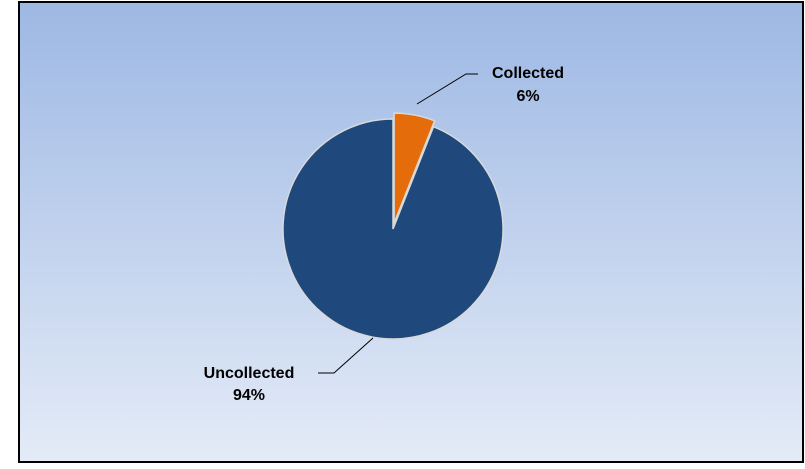 This screenshot has width=805, height=469. Describe the element at coordinates (447, 89) in the screenshot. I see `leader-line-collected` at that location.